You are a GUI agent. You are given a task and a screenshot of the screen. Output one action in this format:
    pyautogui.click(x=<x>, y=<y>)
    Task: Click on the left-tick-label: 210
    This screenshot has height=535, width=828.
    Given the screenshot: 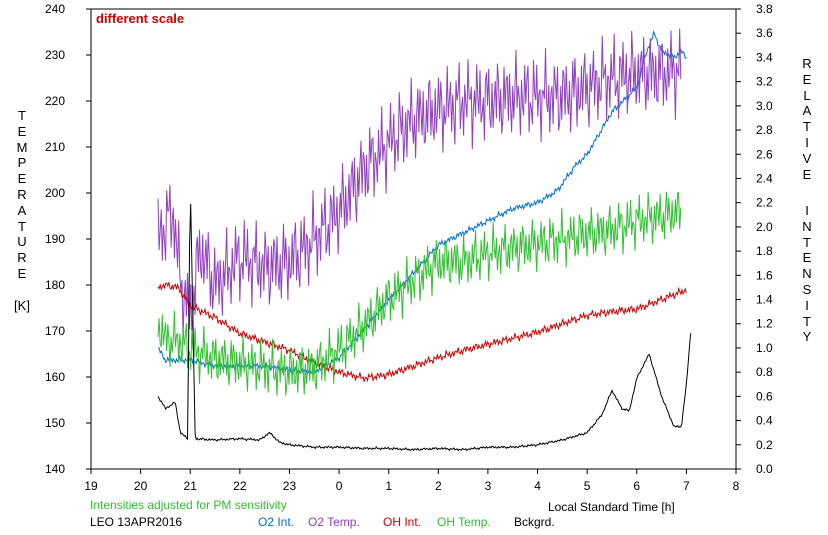 What is the action you would take?
    pyautogui.click(x=55, y=147)
    